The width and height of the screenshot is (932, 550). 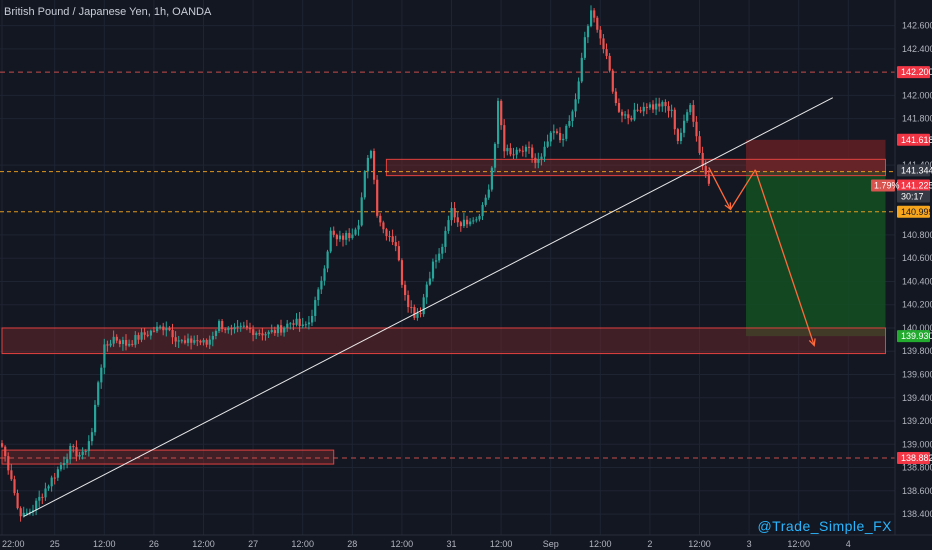 What do you see at coordinates (749, 544) in the screenshot?
I see `time-tick-label: 3` at bounding box center [749, 544].